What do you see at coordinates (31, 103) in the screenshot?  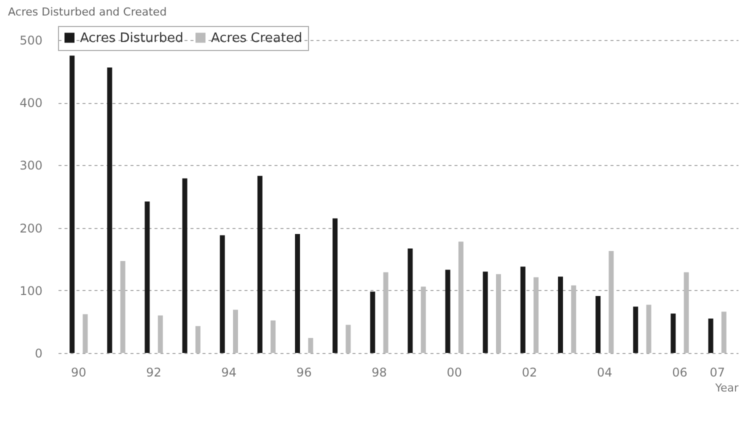 I see `y-tick-label: 400` at bounding box center [31, 103].